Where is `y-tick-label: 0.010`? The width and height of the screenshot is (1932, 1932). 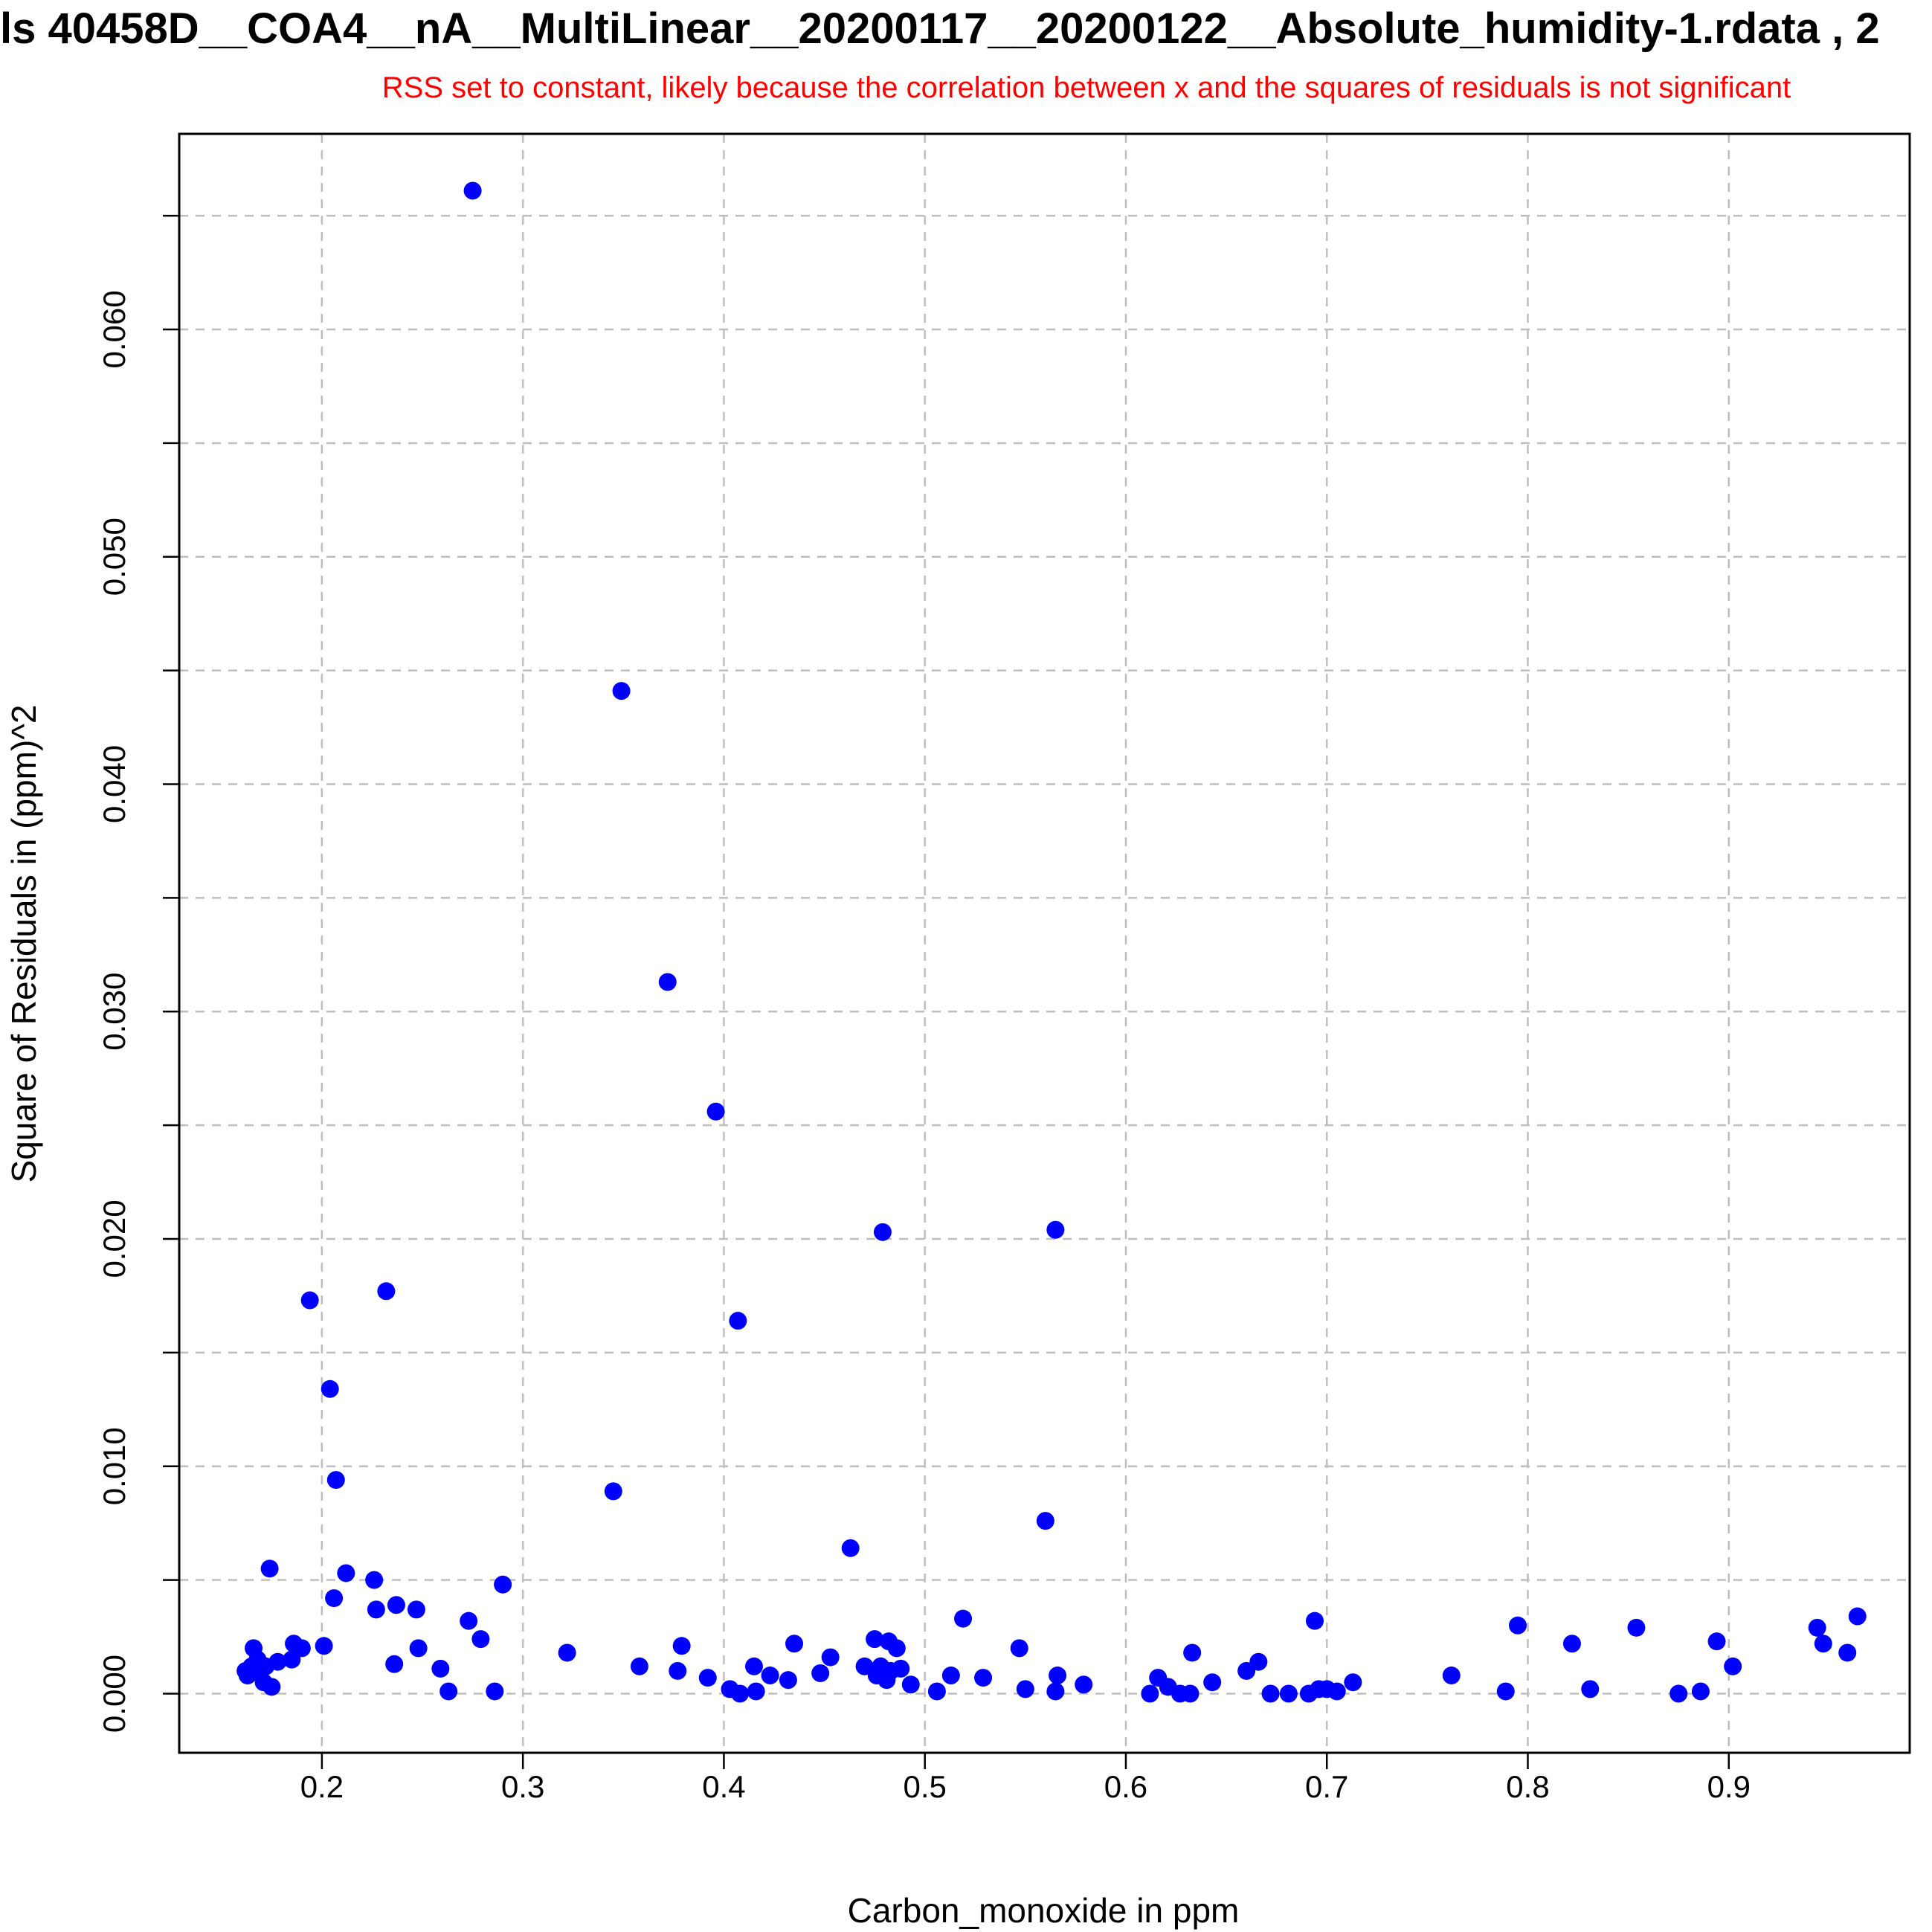
y-tick-label: 0.010 is located at coordinates (114, 1466).